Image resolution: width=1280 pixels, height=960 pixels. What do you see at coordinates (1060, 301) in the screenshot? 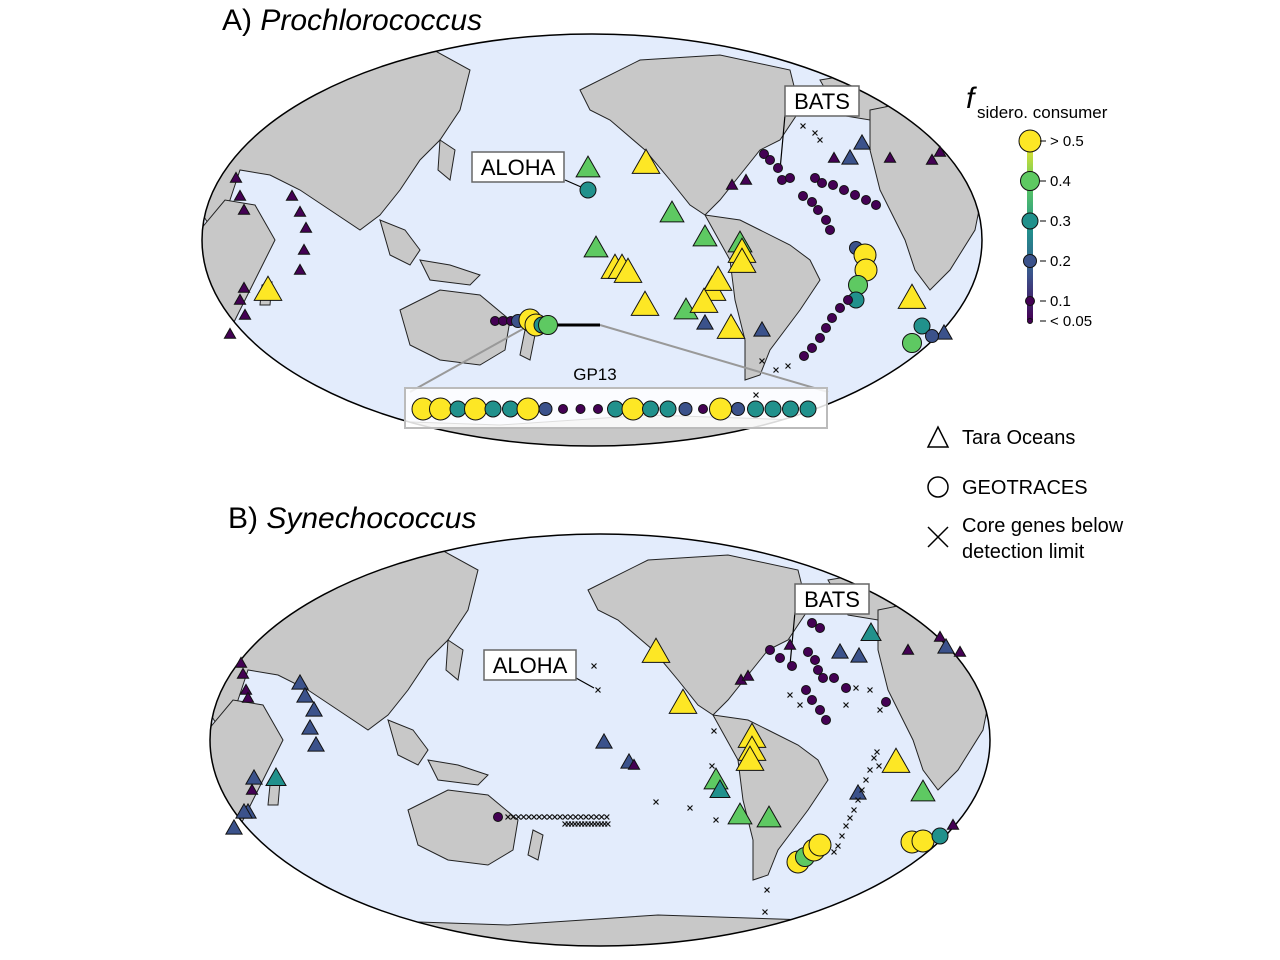
I see `colorbar-tick-label: 0.1` at bounding box center [1060, 301].